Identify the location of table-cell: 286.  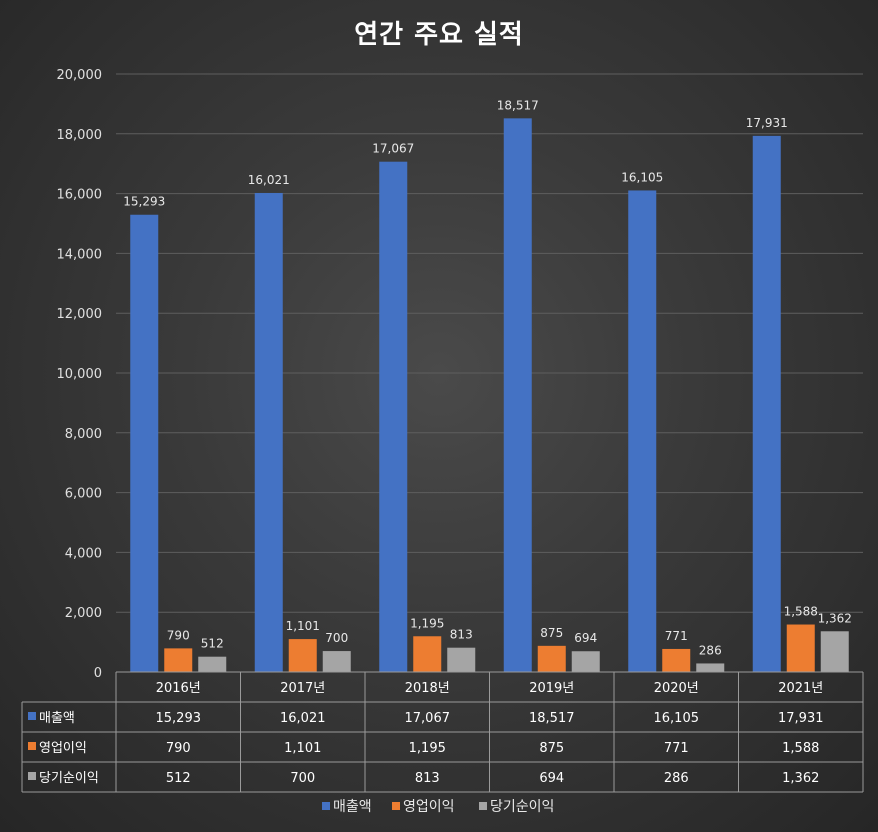
(676, 778).